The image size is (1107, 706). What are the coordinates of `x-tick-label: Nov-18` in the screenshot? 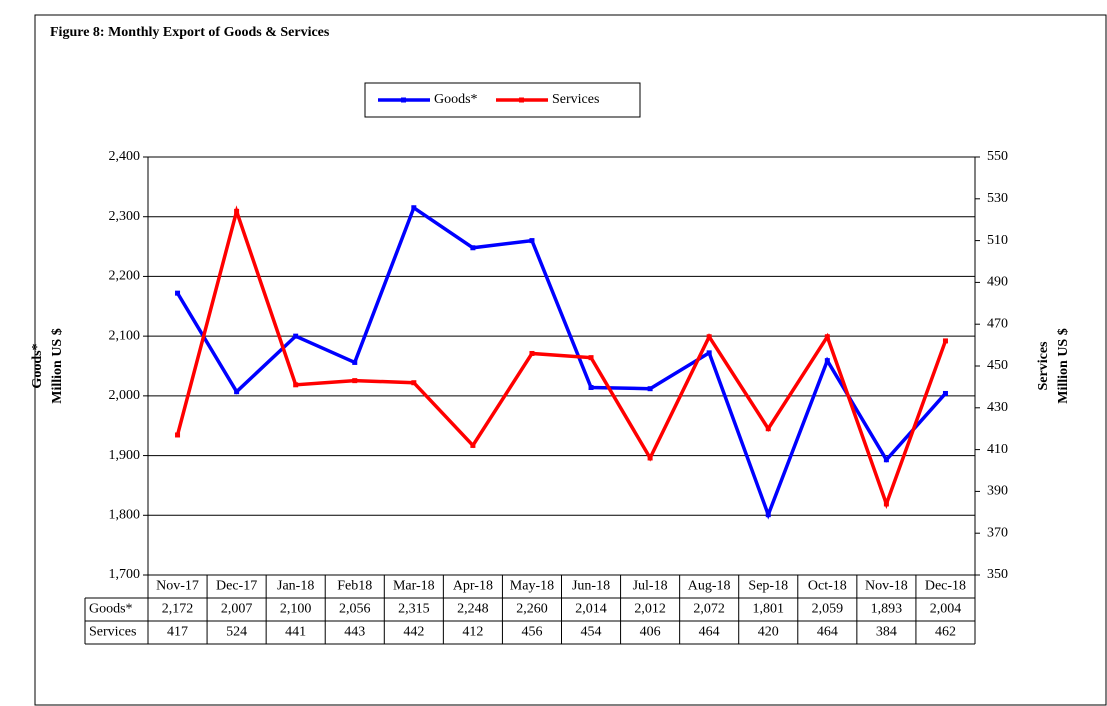 It's located at (886, 586).